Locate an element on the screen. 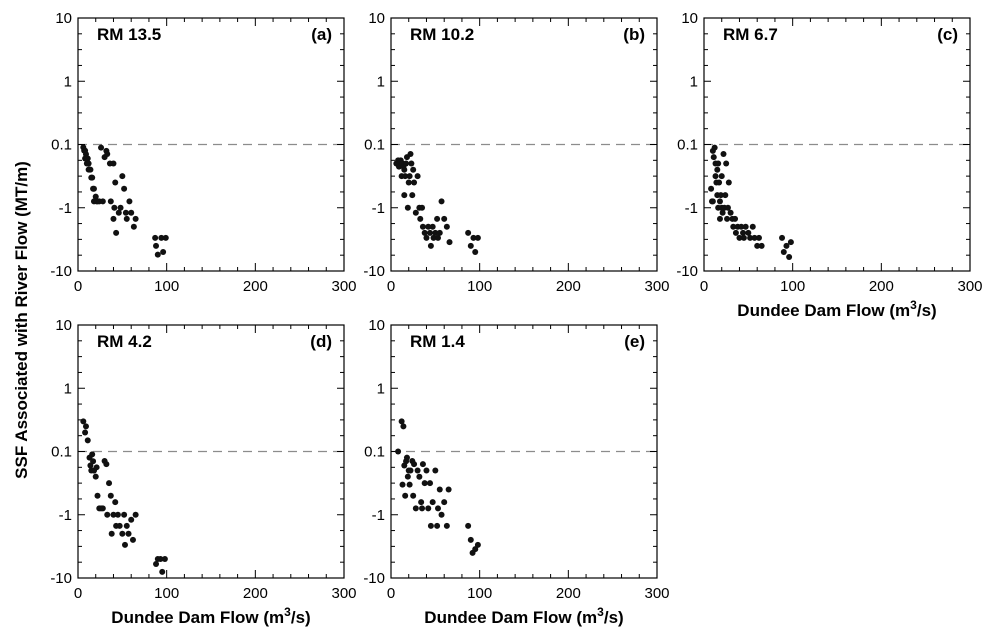  panel-letter-label: (e) is located at coordinates (634, 341).